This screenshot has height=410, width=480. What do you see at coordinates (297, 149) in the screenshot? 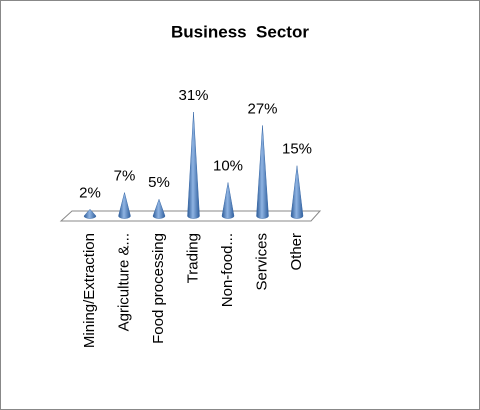
I see `value-label: 15%` at bounding box center [297, 149].